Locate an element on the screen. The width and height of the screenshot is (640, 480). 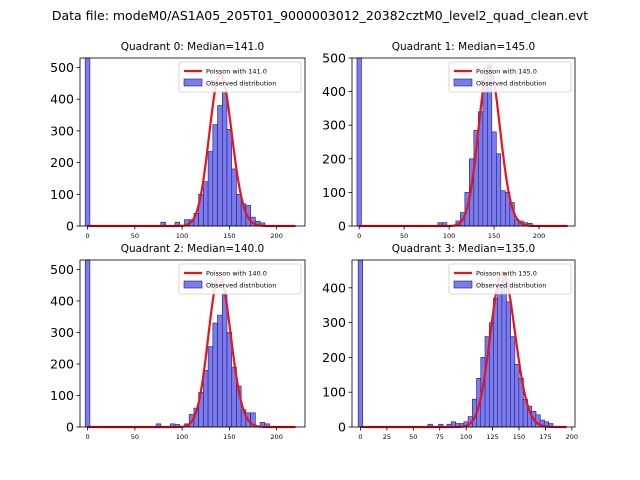
legend-label-poisson: Poisson with 140.0 is located at coordinates (236, 274).